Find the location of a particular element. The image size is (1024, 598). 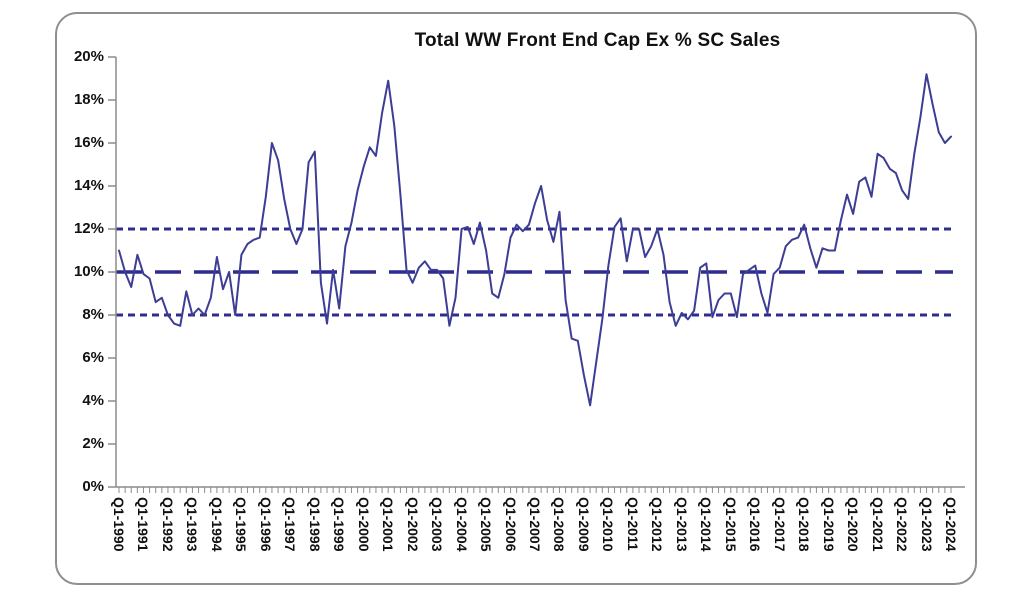

chart-title: Total WW Front End Cap Ex % SC Sales is located at coordinates (597, 40).